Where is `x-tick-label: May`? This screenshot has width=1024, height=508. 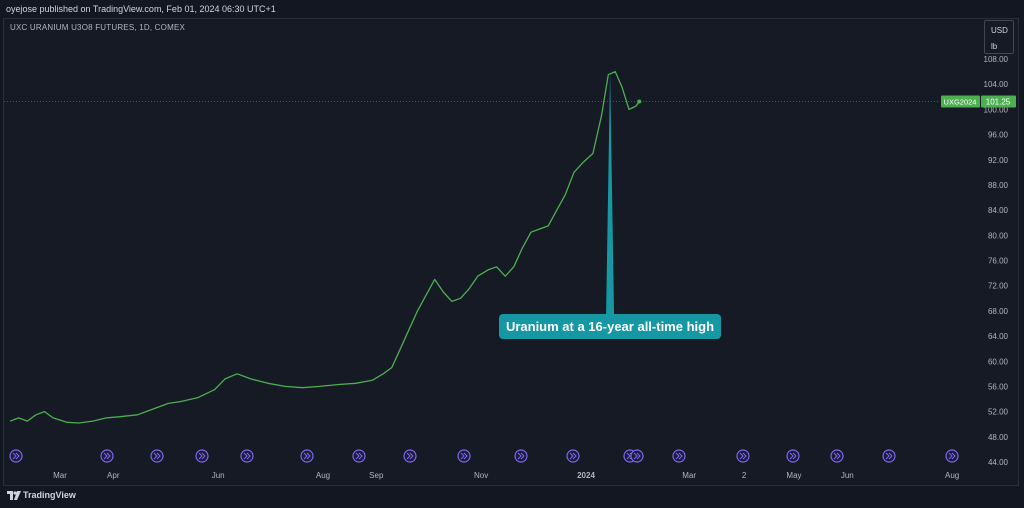 x-tick-label: May is located at coordinates (793, 475).